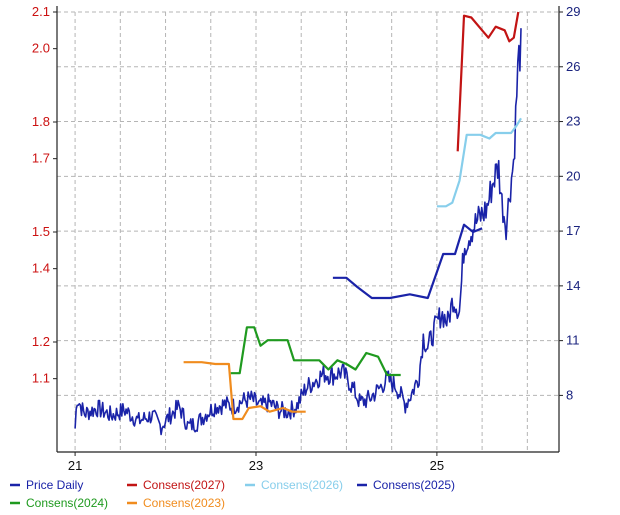  Describe the element at coordinates (573, 340) in the screenshot. I see `right-tick-label: 11` at that location.